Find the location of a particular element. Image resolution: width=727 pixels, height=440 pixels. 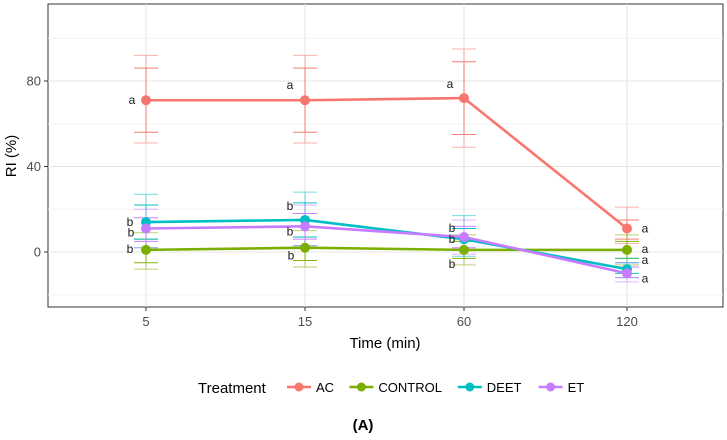

y-tick-label: 80 is located at coordinates (34, 81).